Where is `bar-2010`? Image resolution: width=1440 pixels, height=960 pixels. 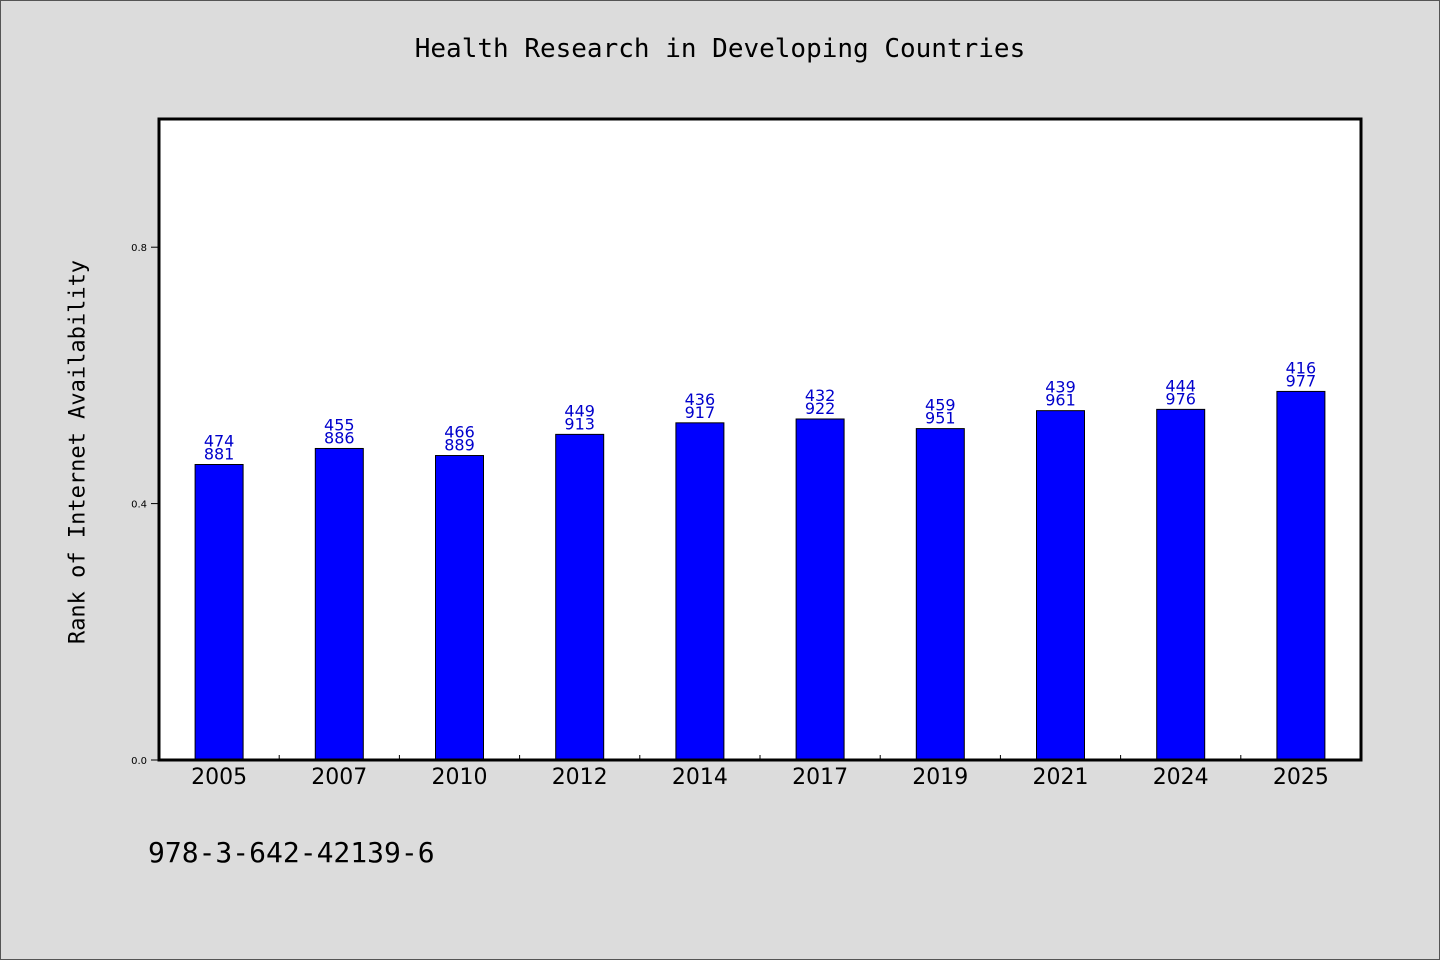
bar-2010 is located at coordinates (459, 608).